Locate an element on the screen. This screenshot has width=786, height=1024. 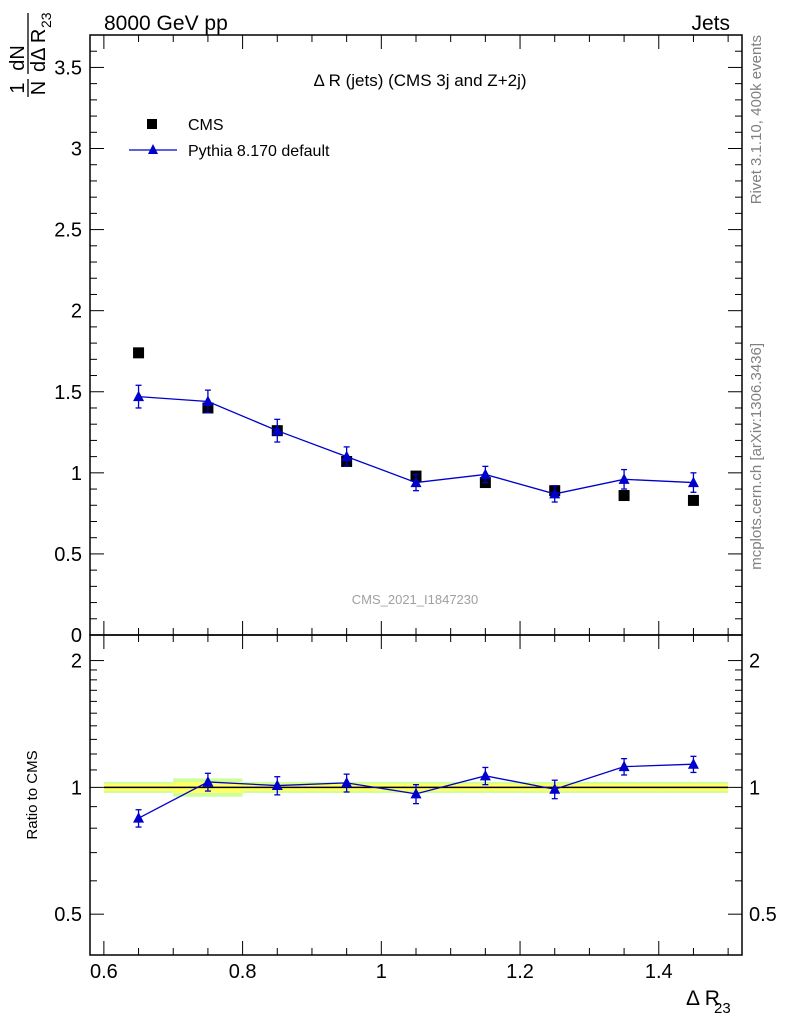
xlabel-main: Δ R is located at coordinates (703, 998).